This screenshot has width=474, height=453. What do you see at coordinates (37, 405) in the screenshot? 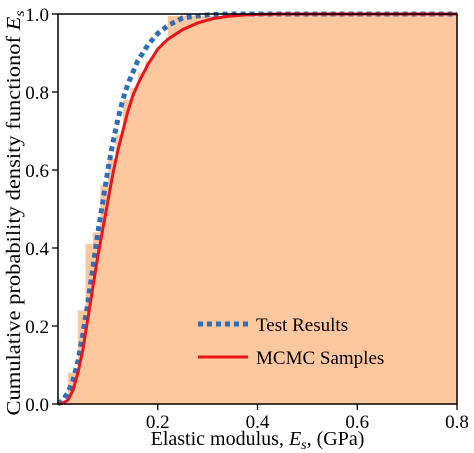
I see `y-tick-label: 0.0` at bounding box center [37, 405].